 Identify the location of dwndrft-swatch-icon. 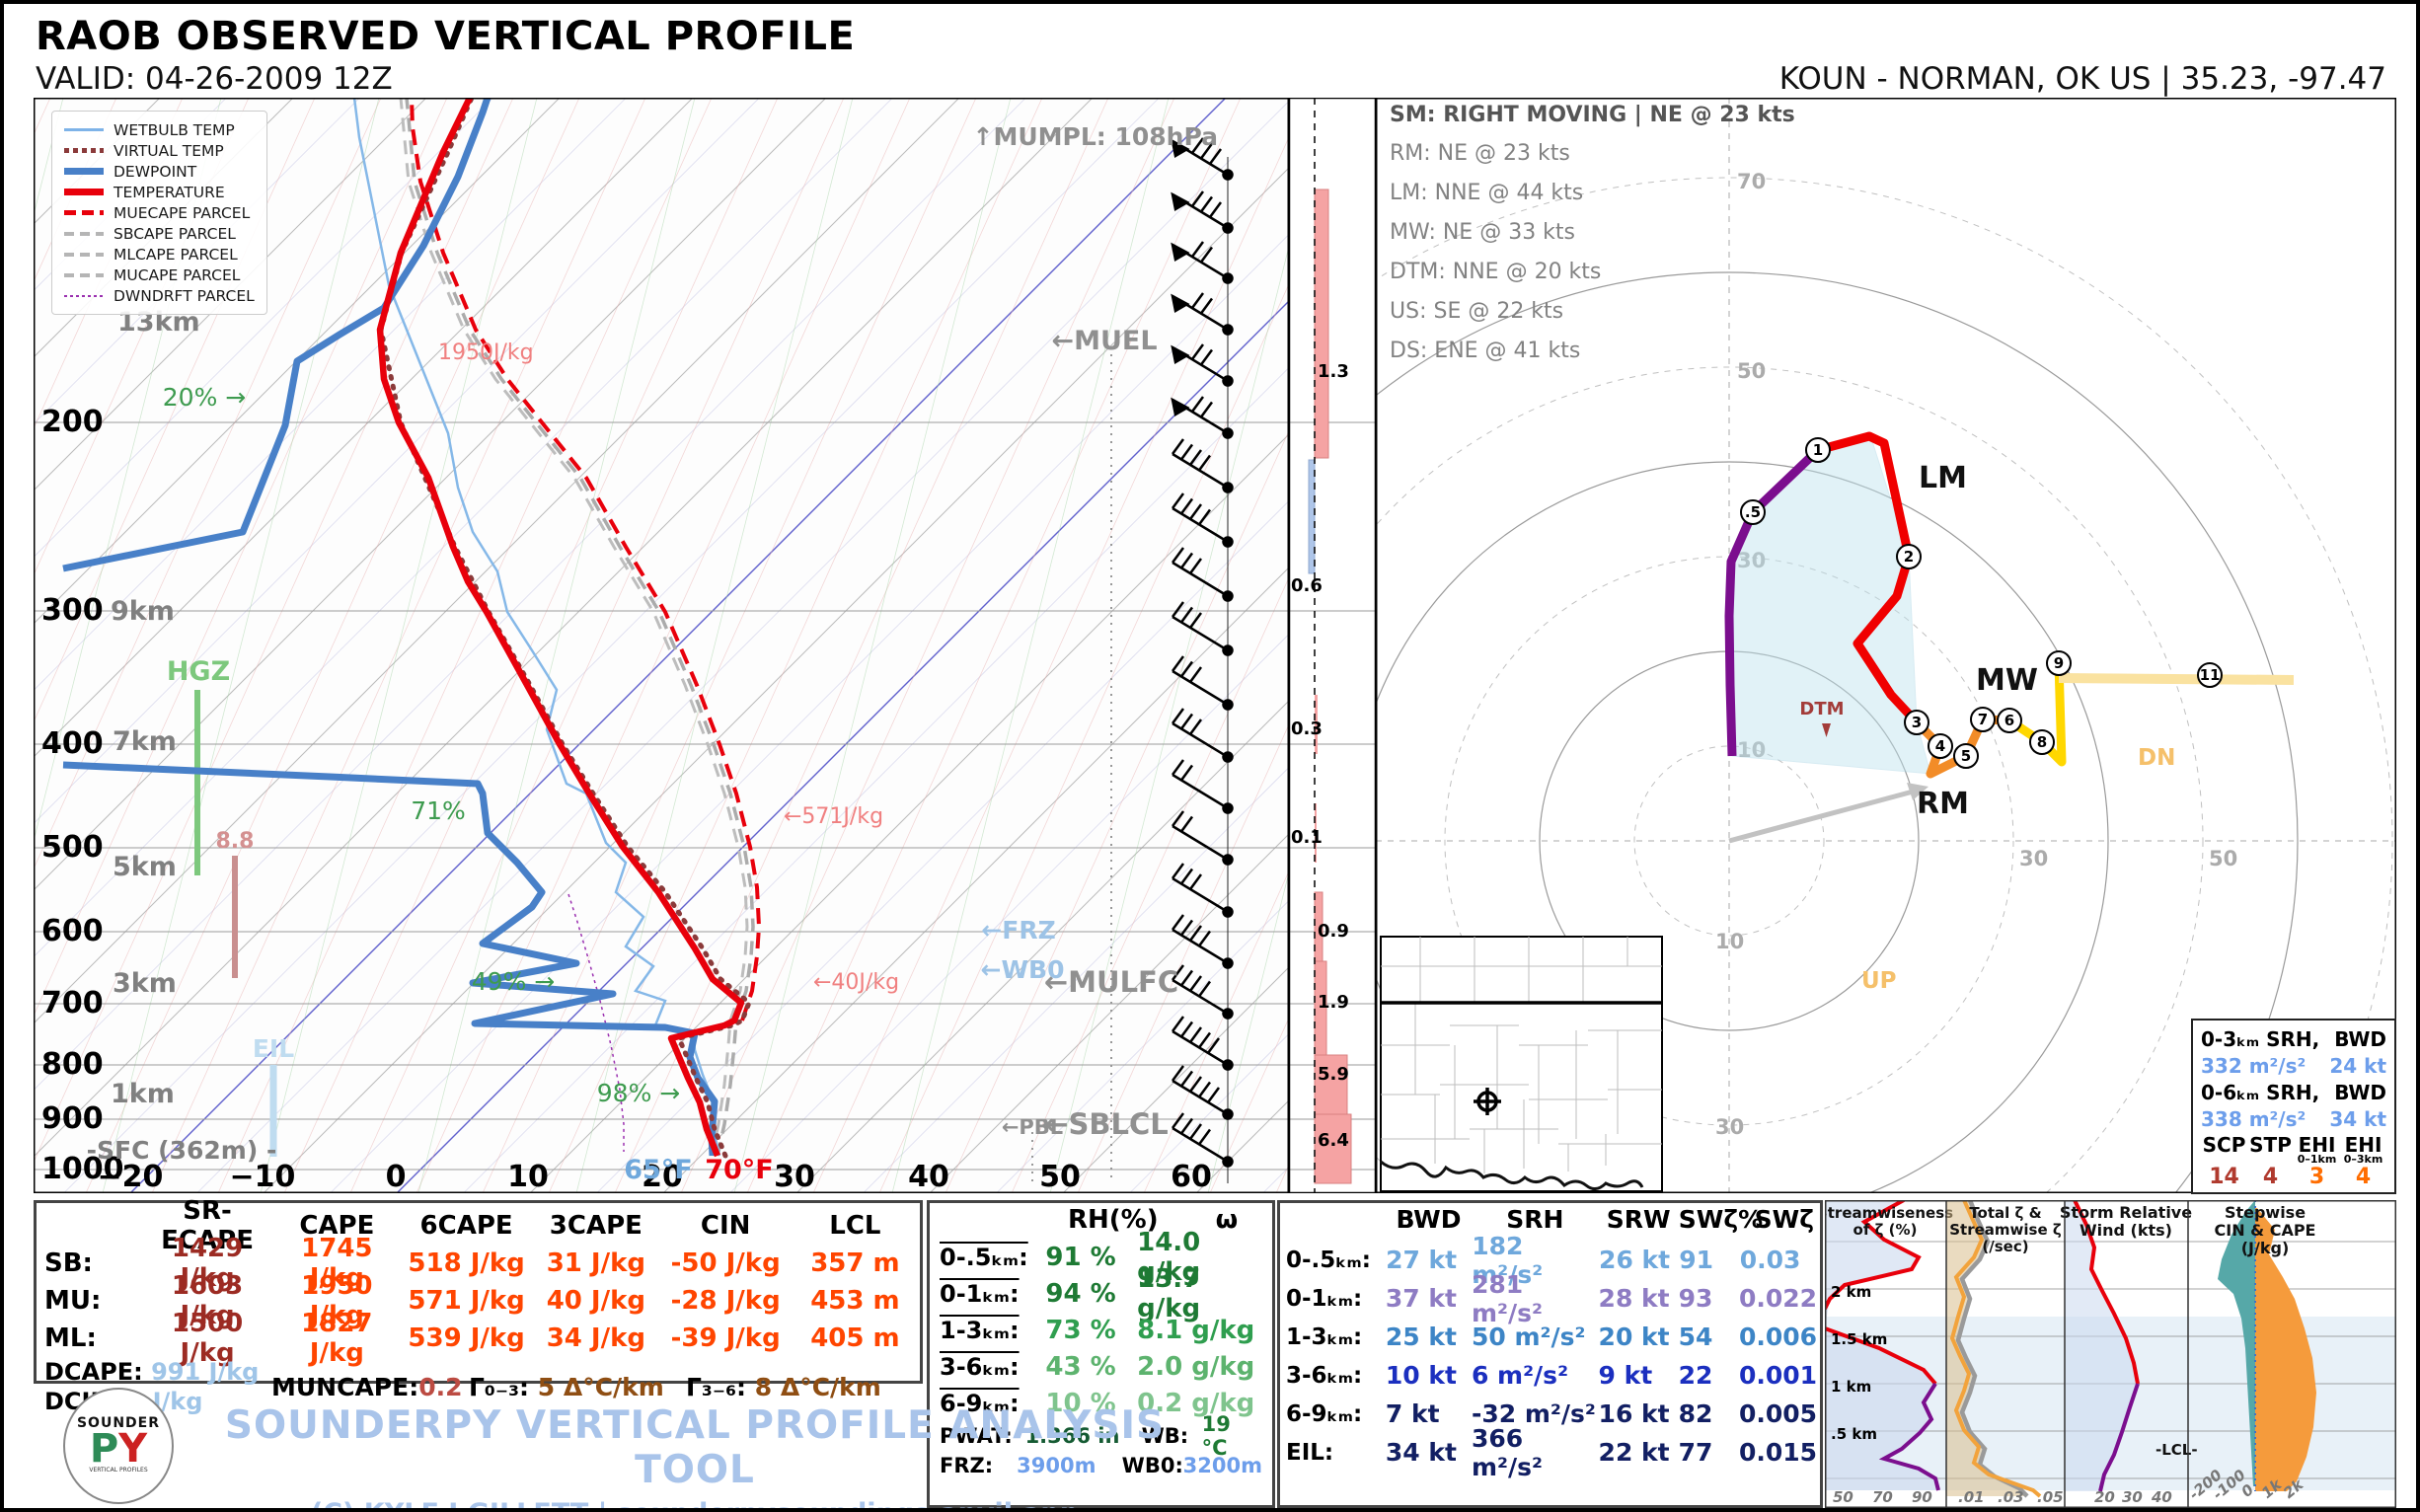
(84, 296).